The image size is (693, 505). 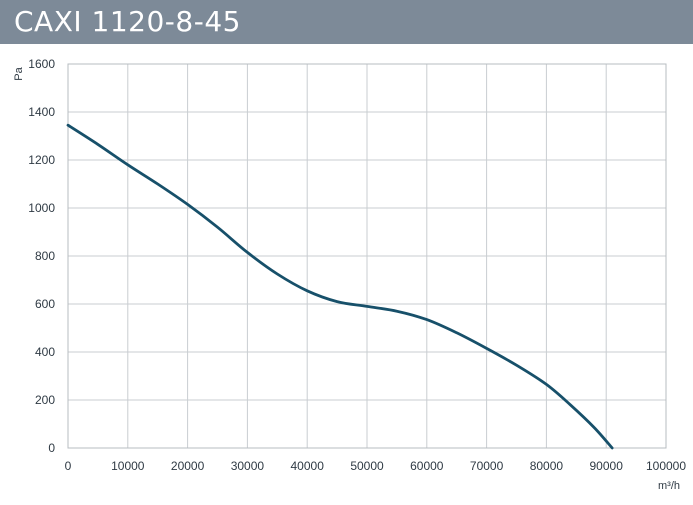 I want to click on x-tick-label: 30000, so click(x=248, y=466).